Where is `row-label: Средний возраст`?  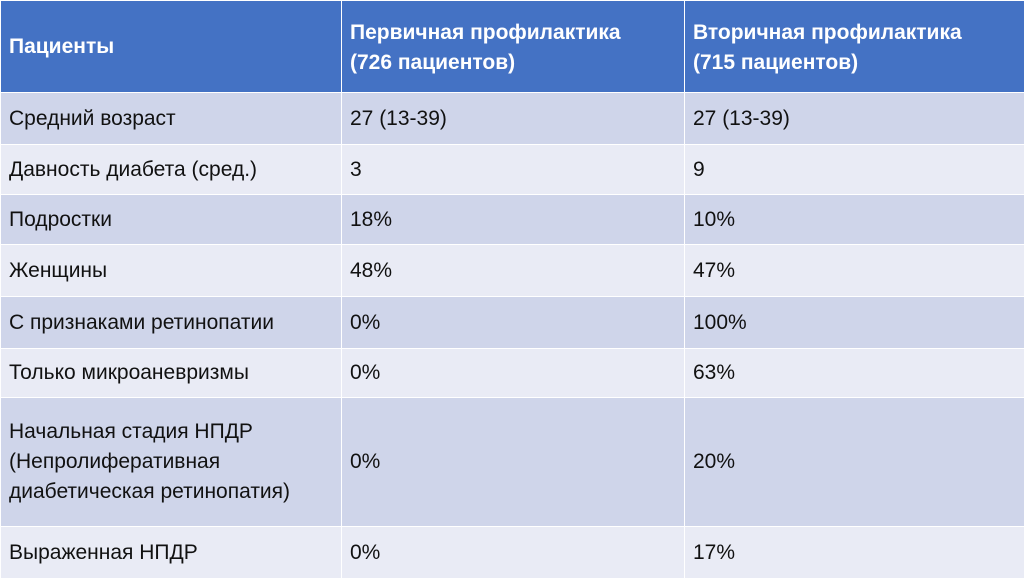
row-label: Средний возраст is located at coordinates (171, 119).